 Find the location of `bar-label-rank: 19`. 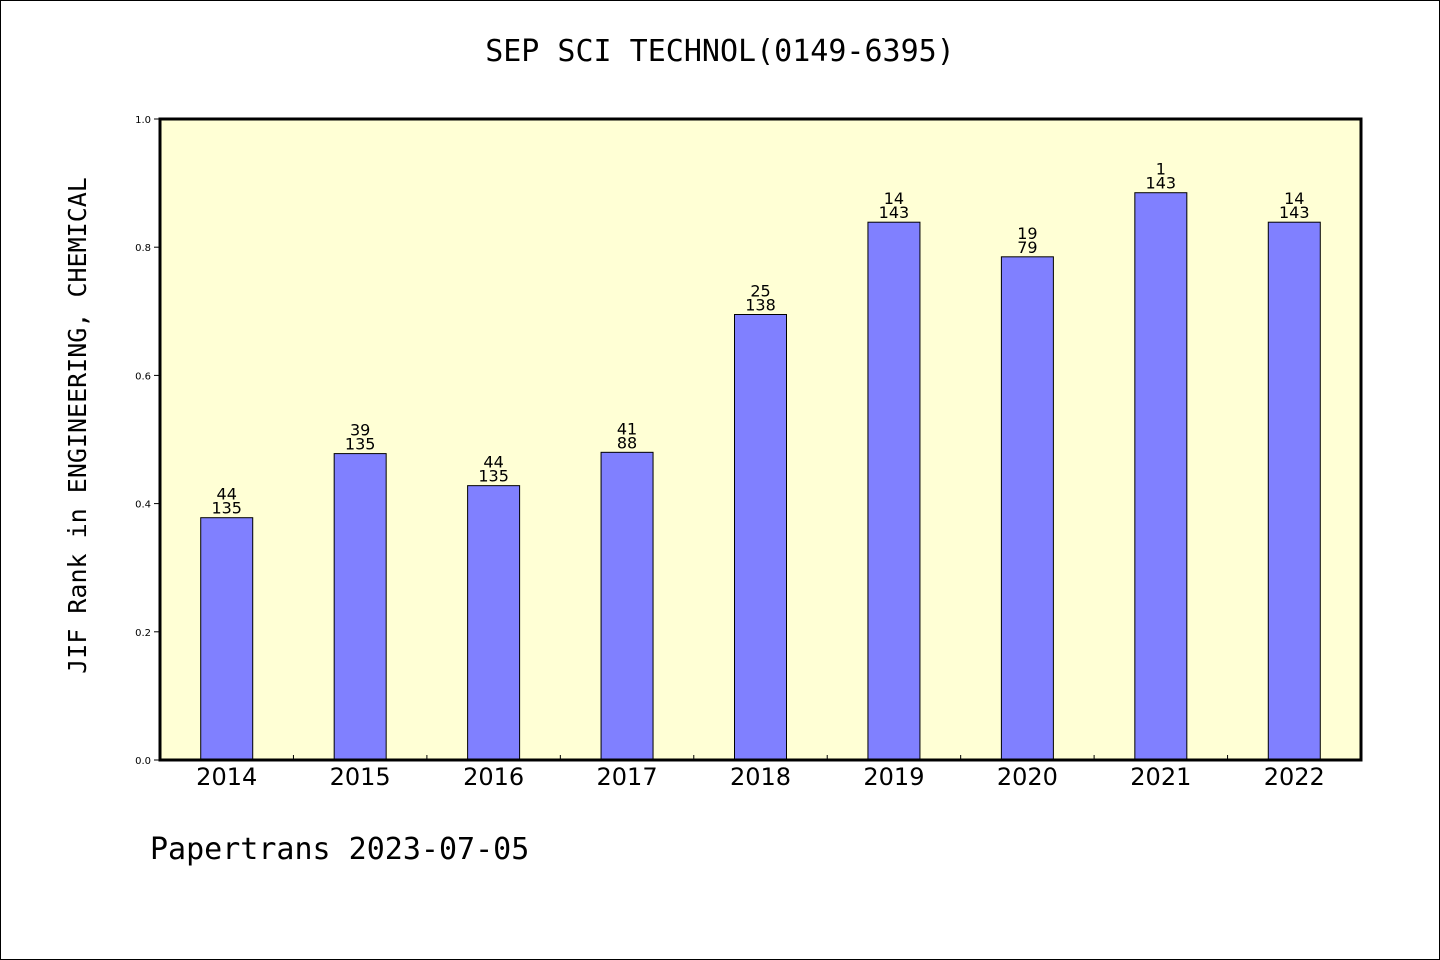

bar-label-rank: 19 is located at coordinates (1027, 233).